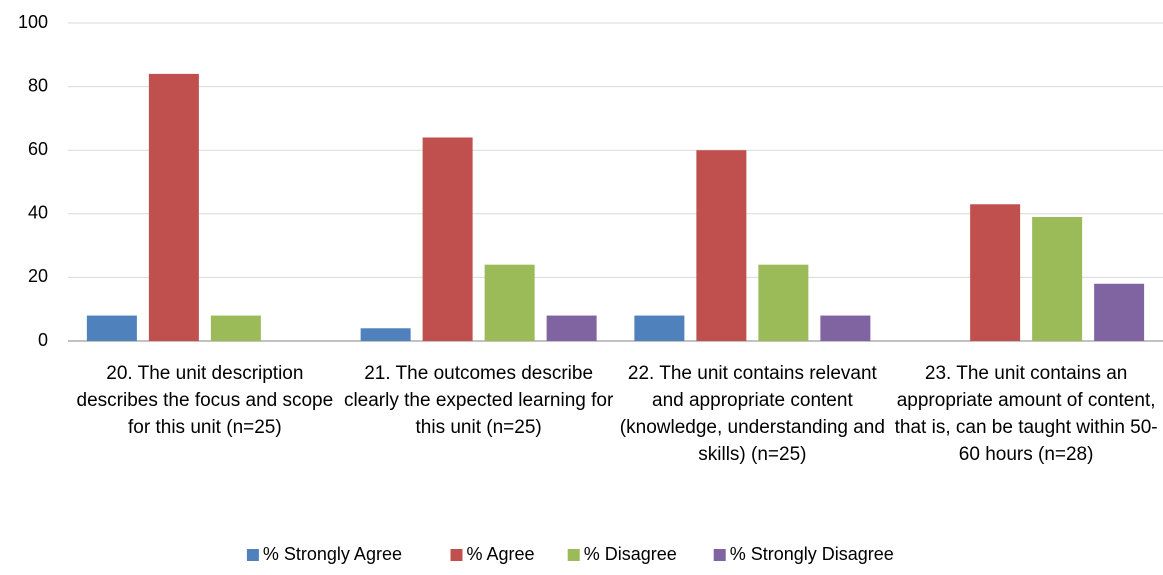  I want to click on y-tick-label: 80, so click(38, 85).